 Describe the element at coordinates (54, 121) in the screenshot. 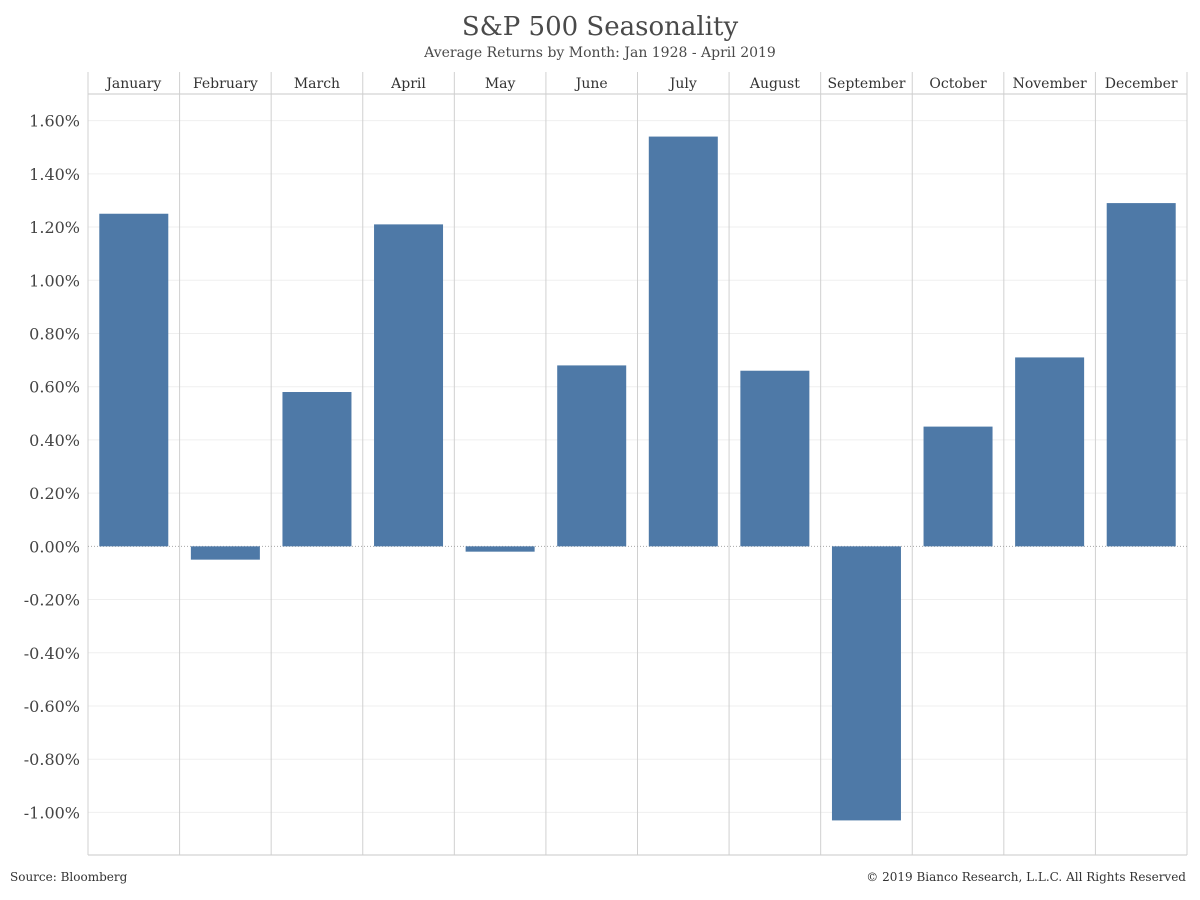

I see `y-tick-label: 1.60%` at that location.